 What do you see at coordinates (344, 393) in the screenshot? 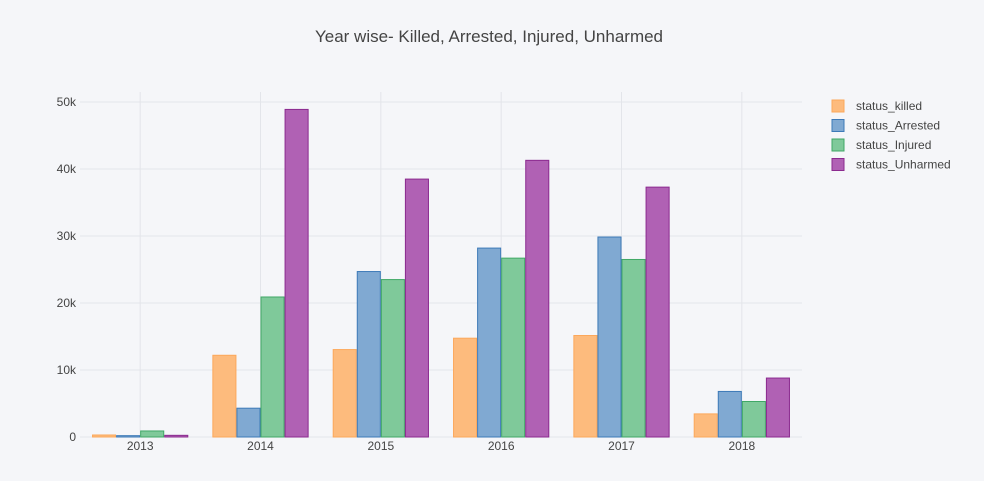
I see `bar-status_killed-2015` at bounding box center [344, 393].